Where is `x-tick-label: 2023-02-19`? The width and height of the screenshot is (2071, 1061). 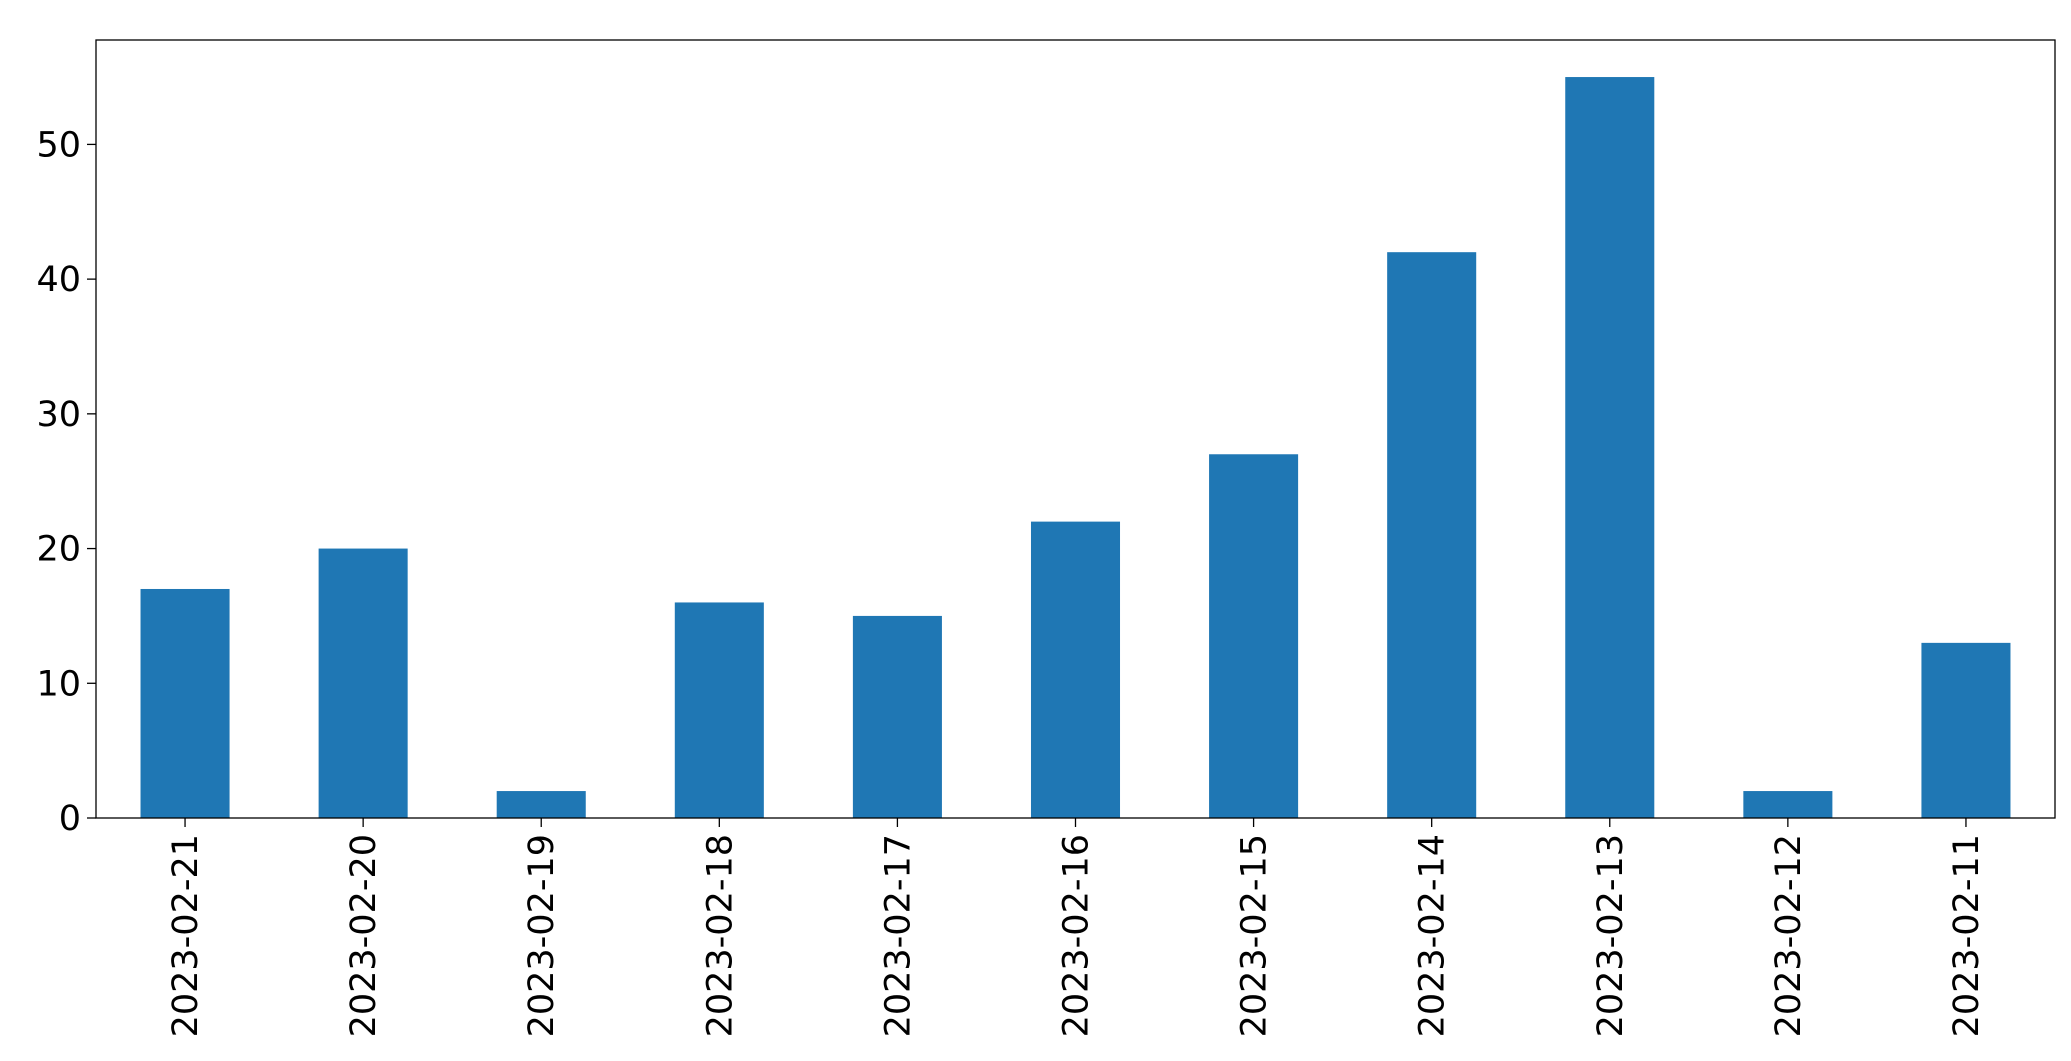
x-tick-label: 2023-02-19 is located at coordinates (542, 935).